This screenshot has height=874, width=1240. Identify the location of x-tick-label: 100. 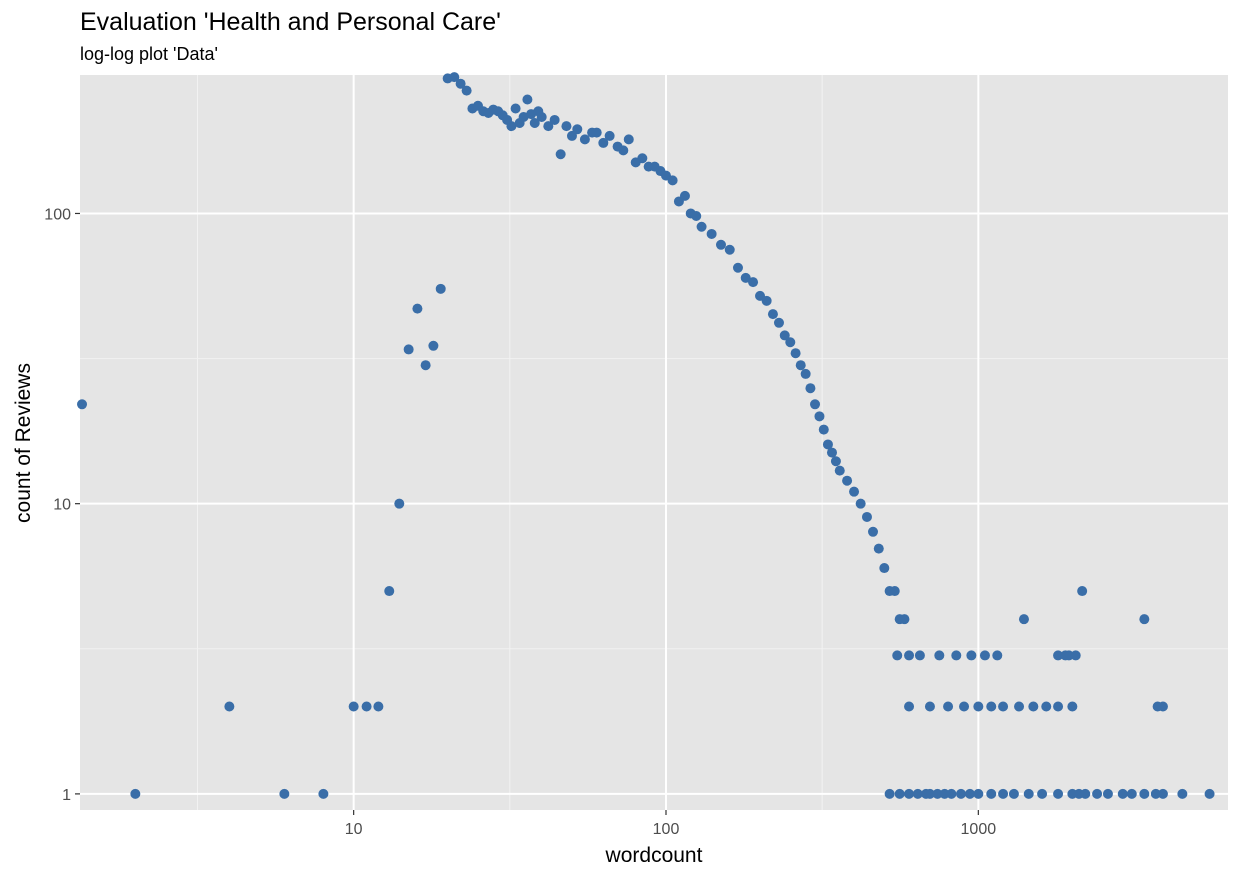
(666, 829).